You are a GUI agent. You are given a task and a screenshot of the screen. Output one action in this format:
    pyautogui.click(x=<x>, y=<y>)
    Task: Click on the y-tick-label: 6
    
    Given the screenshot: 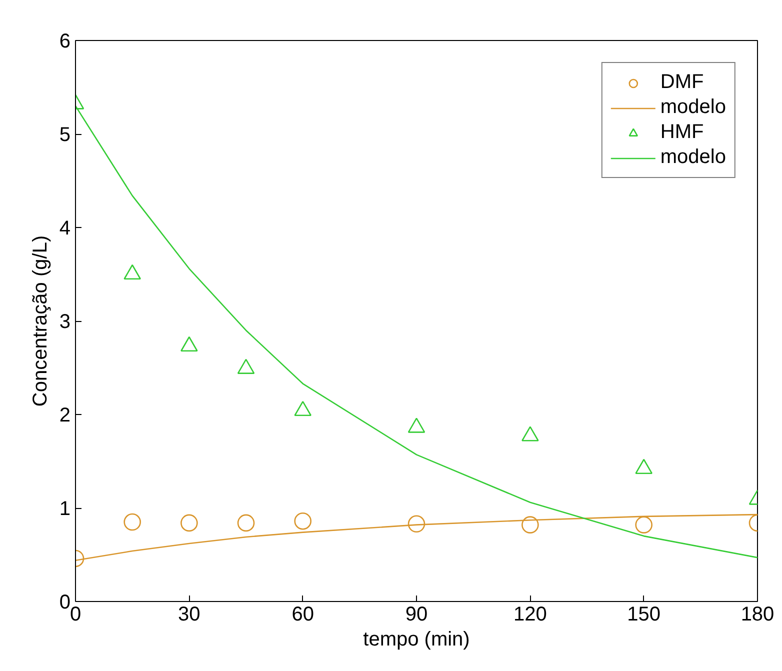 What is the action you would take?
    pyautogui.click(x=64, y=41)
    